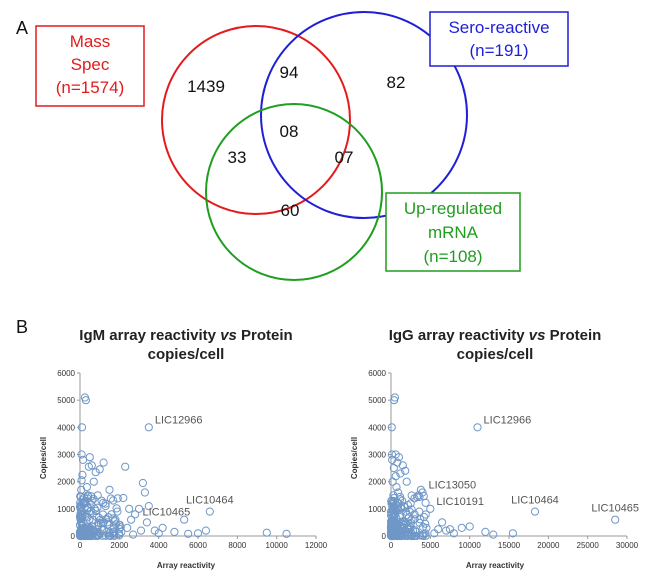 This screenshot has width=656, height=576. Describe the element at coordinates (498, 27) in the screenshot. I see `set-label-sero-reactive: Sero-reactive` at that location.